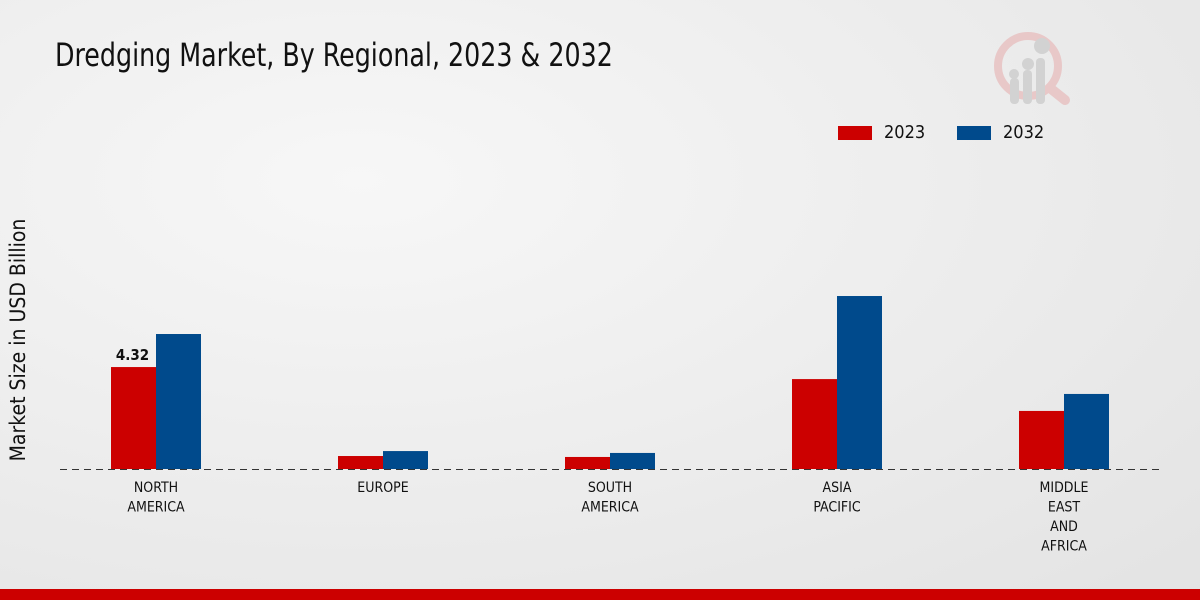 The height and width of the screenshot is (600, 1200). What do you see at coordinates (382, 488) in the screenshot?
I see `x-tick-label: EUROPE` at bounding box center [382, 488].